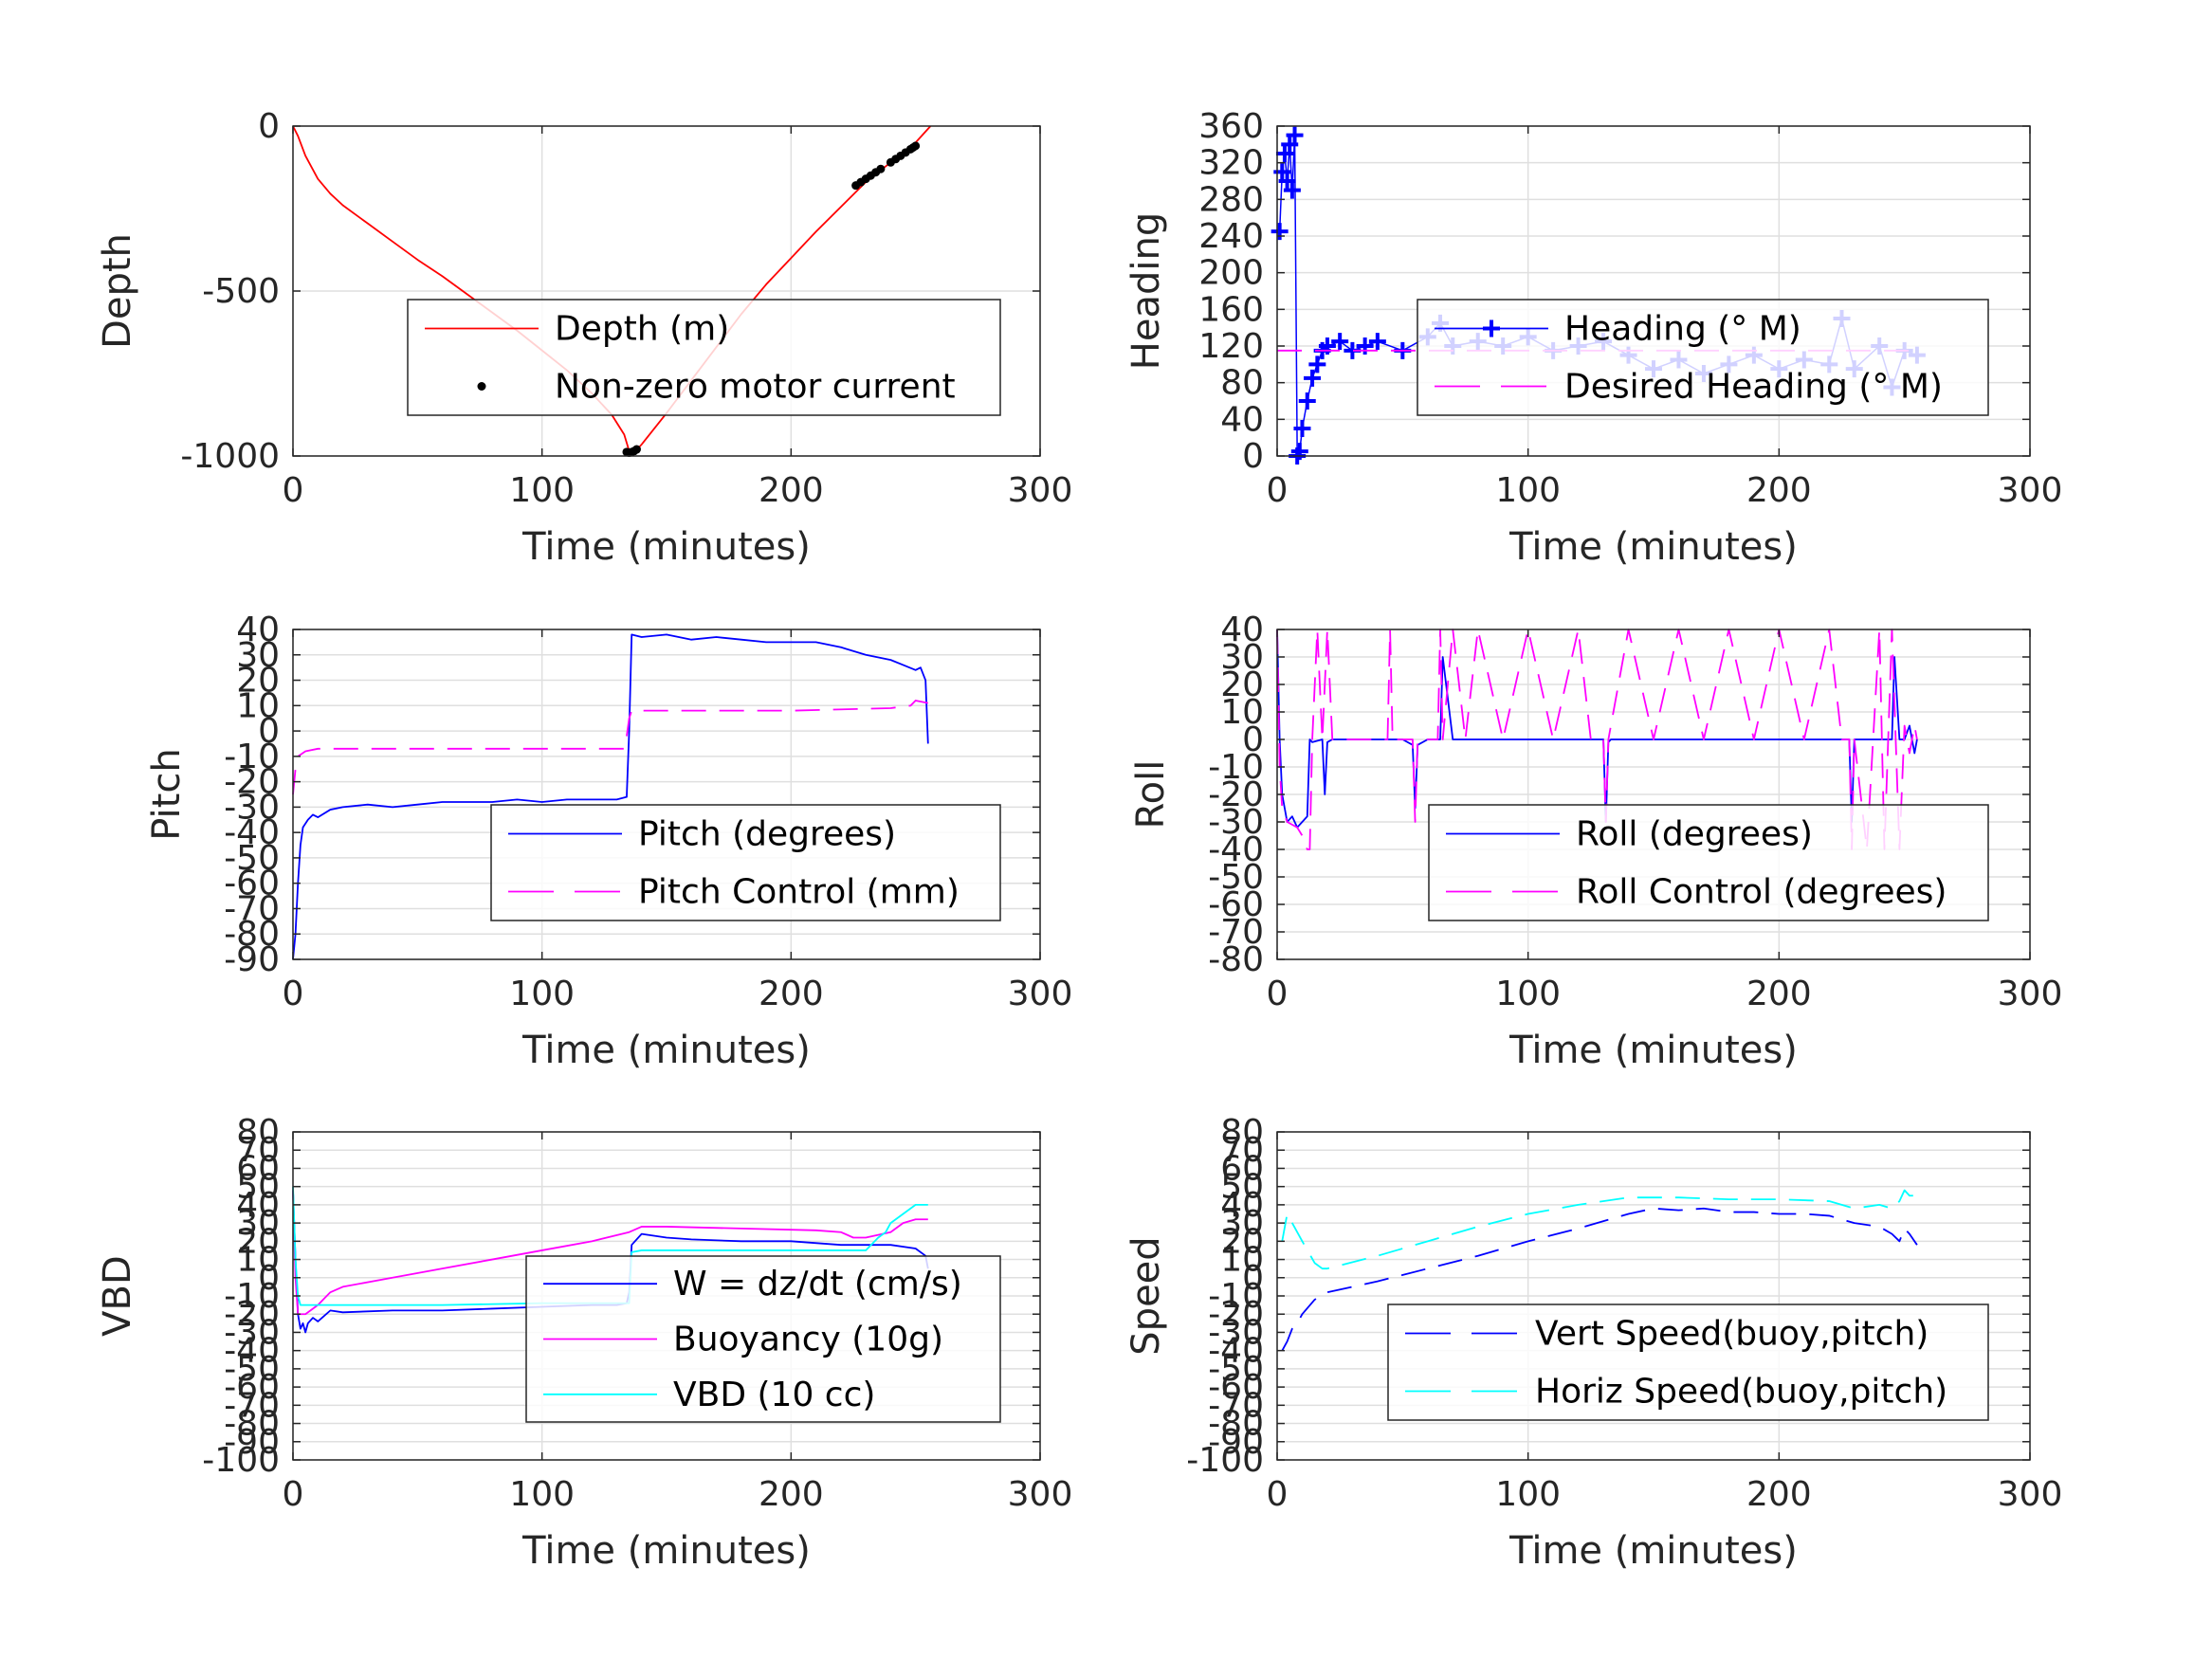 This screenshot has height=1659, width=2212. I want to click on y-tick-label: 200, so click(1231, 273).